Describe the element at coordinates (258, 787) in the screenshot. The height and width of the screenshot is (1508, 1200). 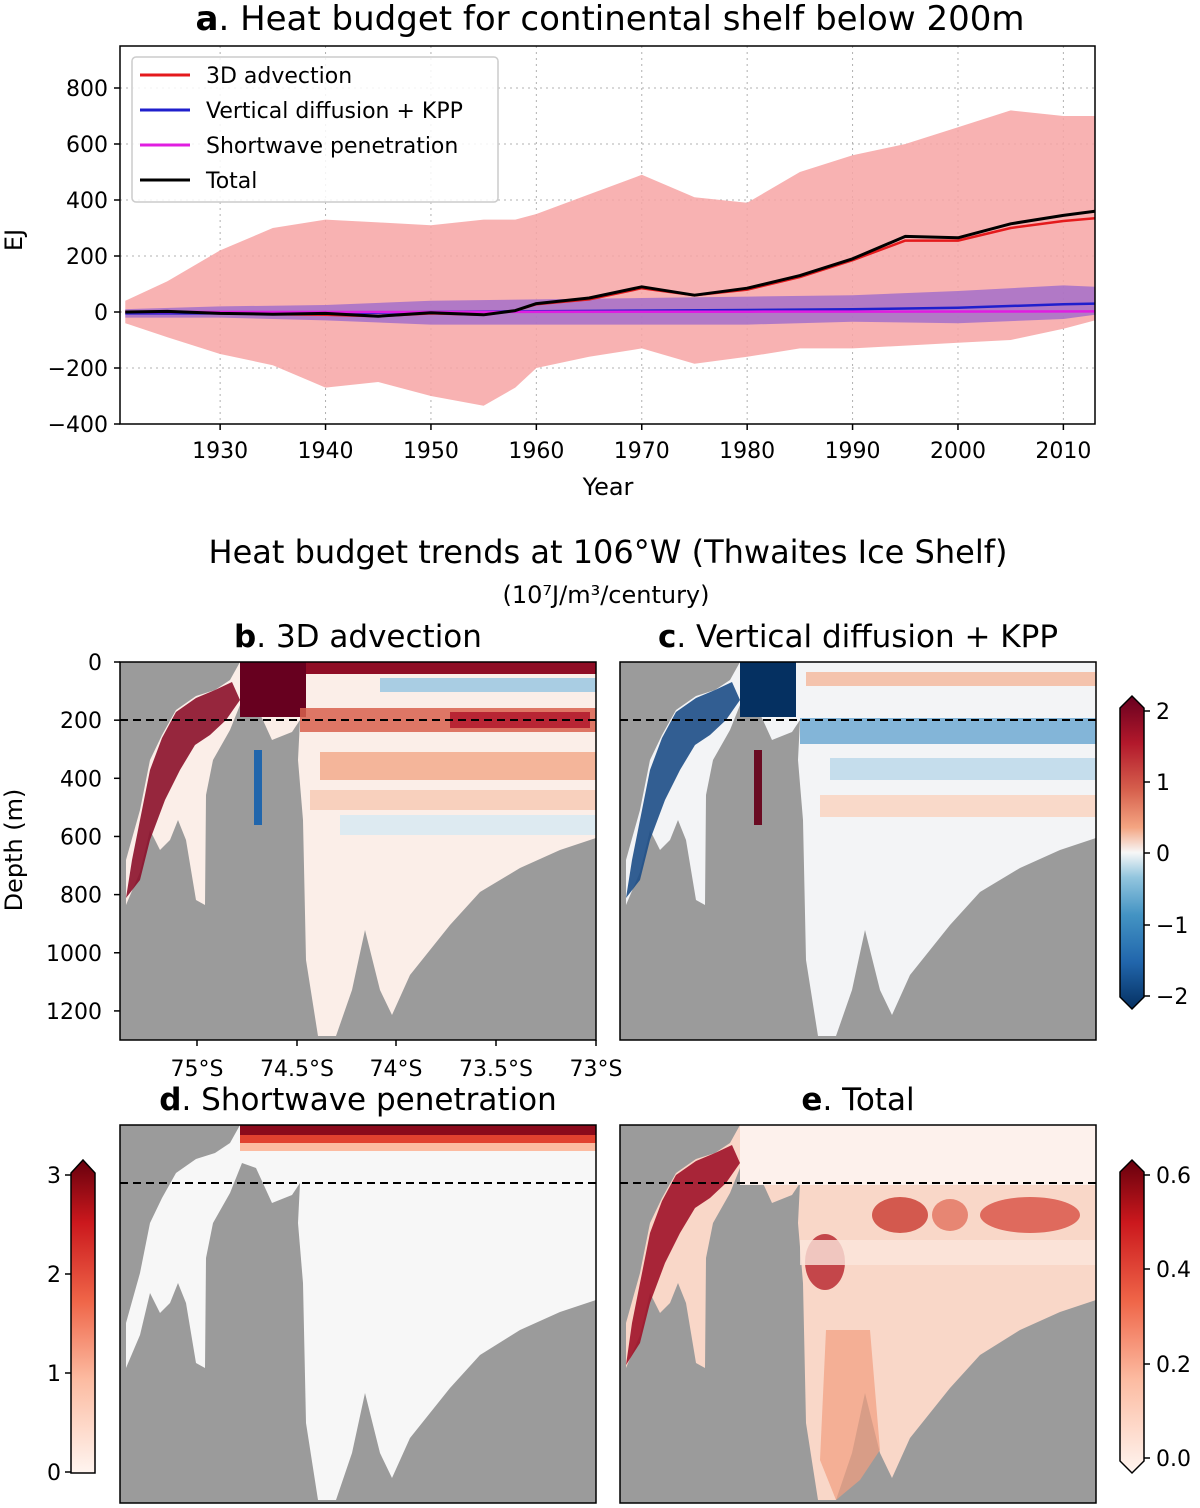
I see `panel-b-blue-spike` at that location.